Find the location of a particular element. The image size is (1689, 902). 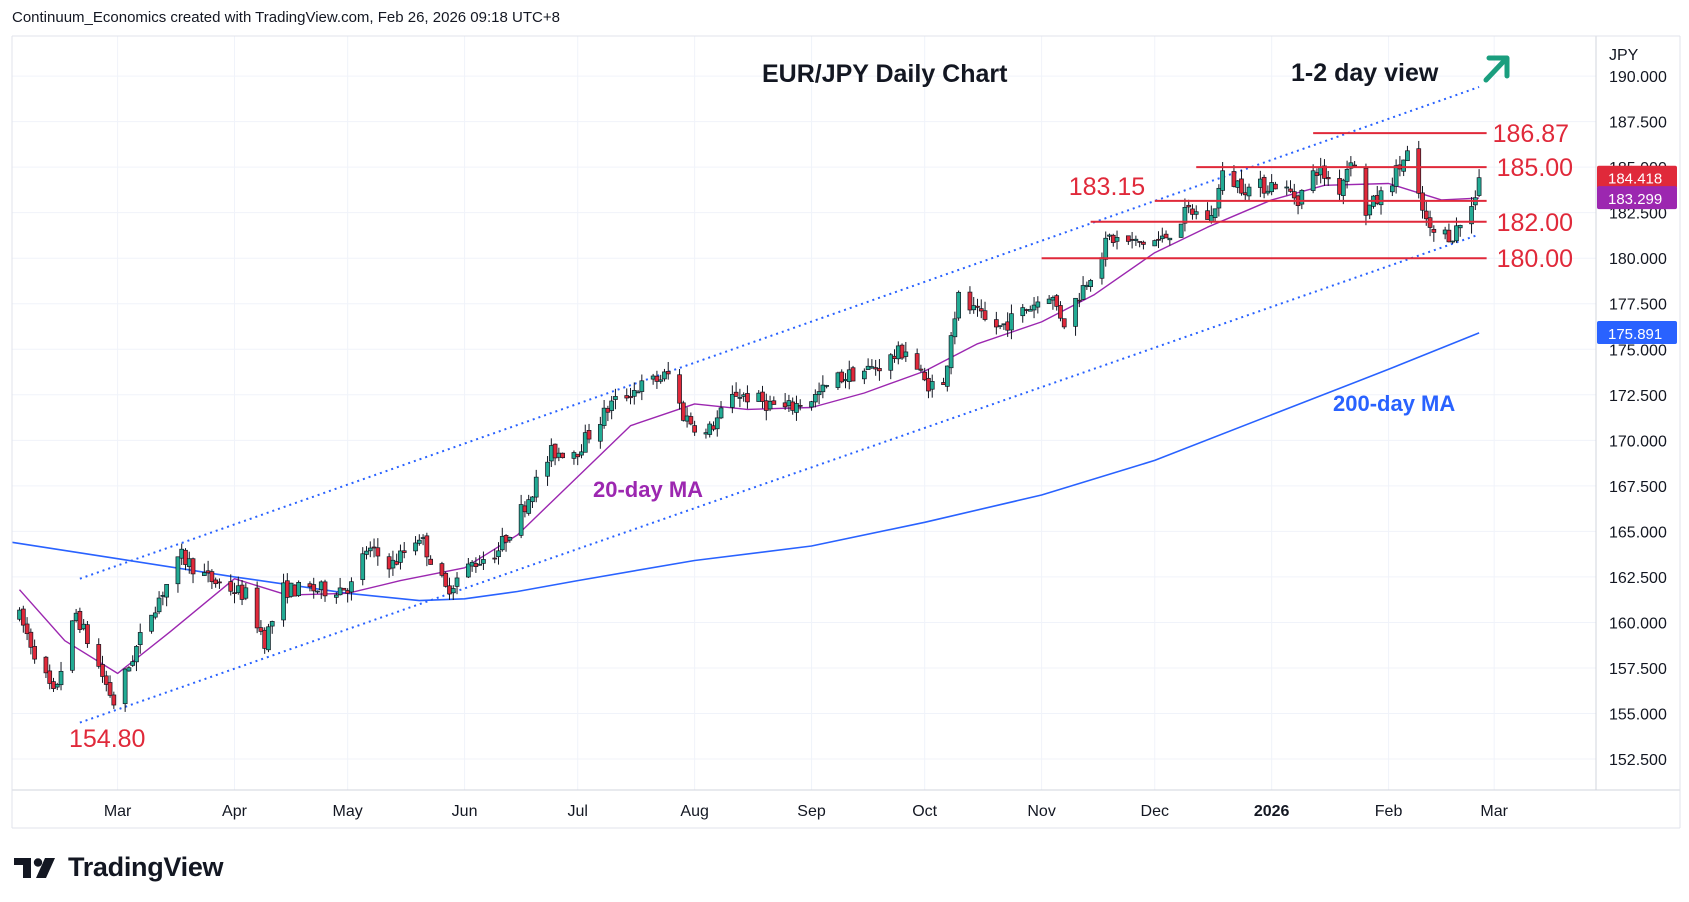

support-resistance-levels: 186.87 185.00 183.15 182.00 180.00 is located at coordinates (1307, 196).